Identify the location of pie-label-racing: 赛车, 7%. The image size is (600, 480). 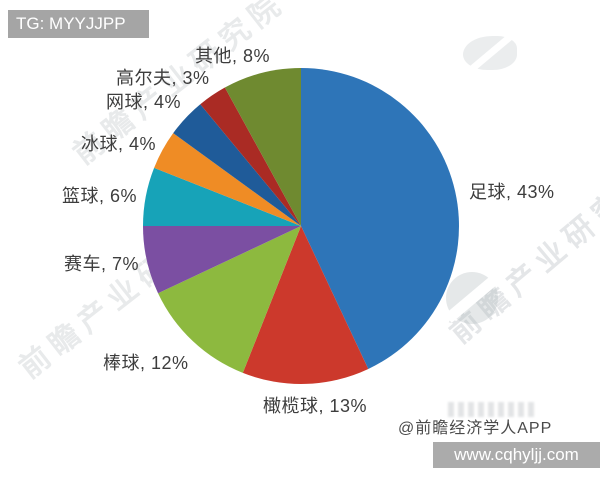
(102, 264).